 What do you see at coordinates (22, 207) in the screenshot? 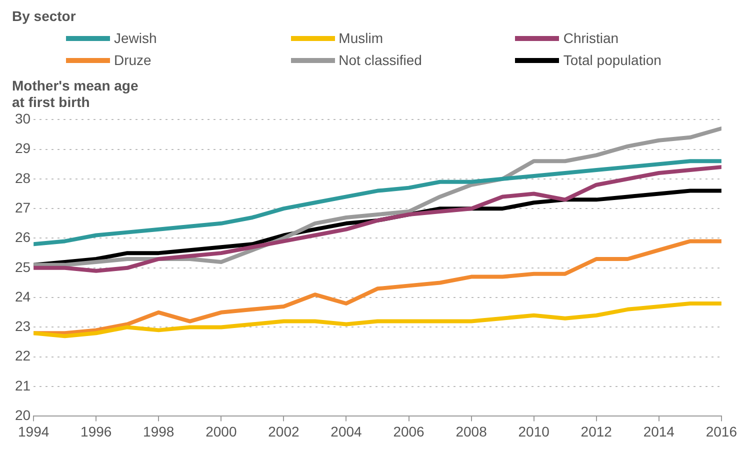
I see `y-tick-label: 27` at bounding box center [22, 207].